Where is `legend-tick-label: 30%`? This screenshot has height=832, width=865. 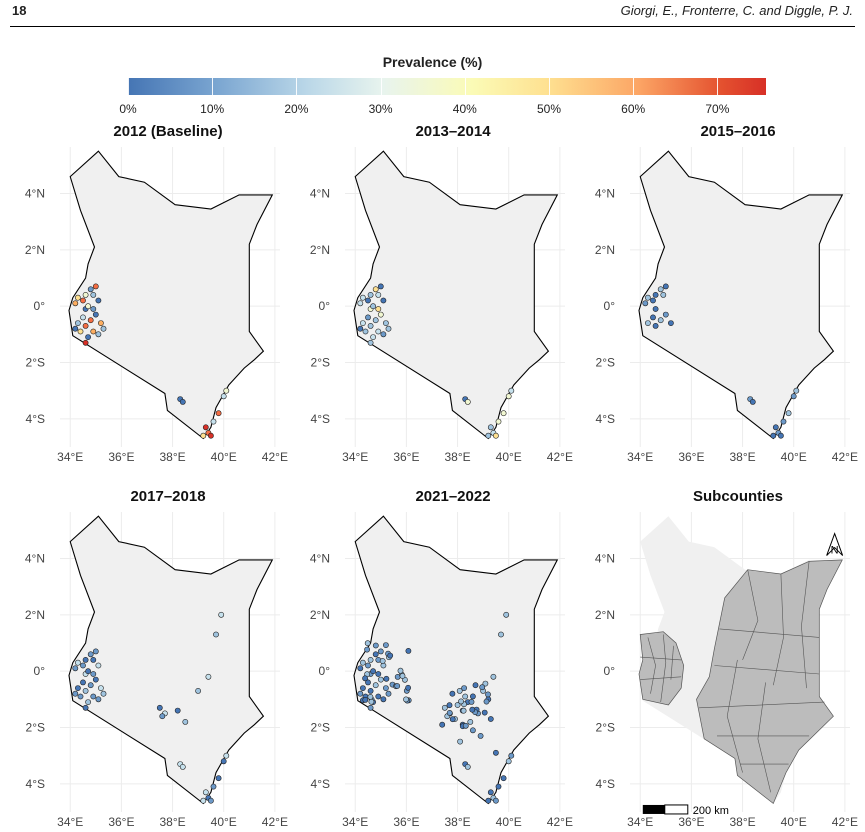 legend-tick-label: 30% is located at coordinates (380, 109).